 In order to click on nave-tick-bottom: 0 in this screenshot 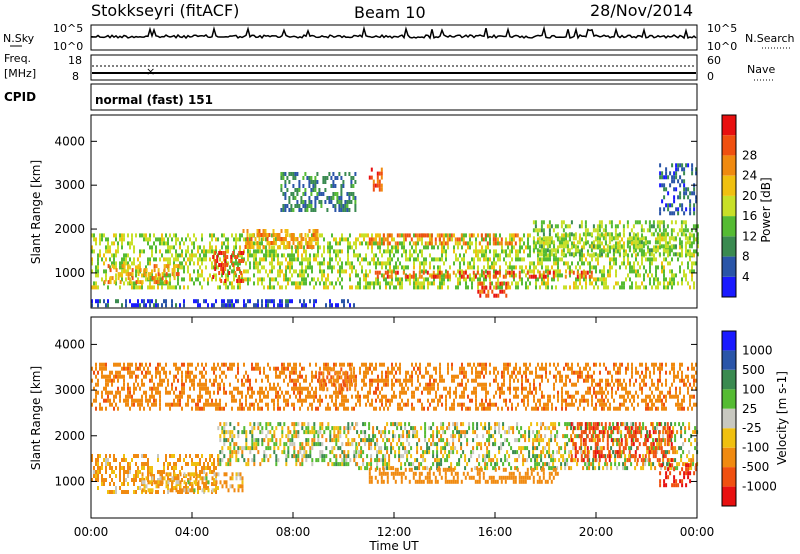, I will do `click(710, 76)`.